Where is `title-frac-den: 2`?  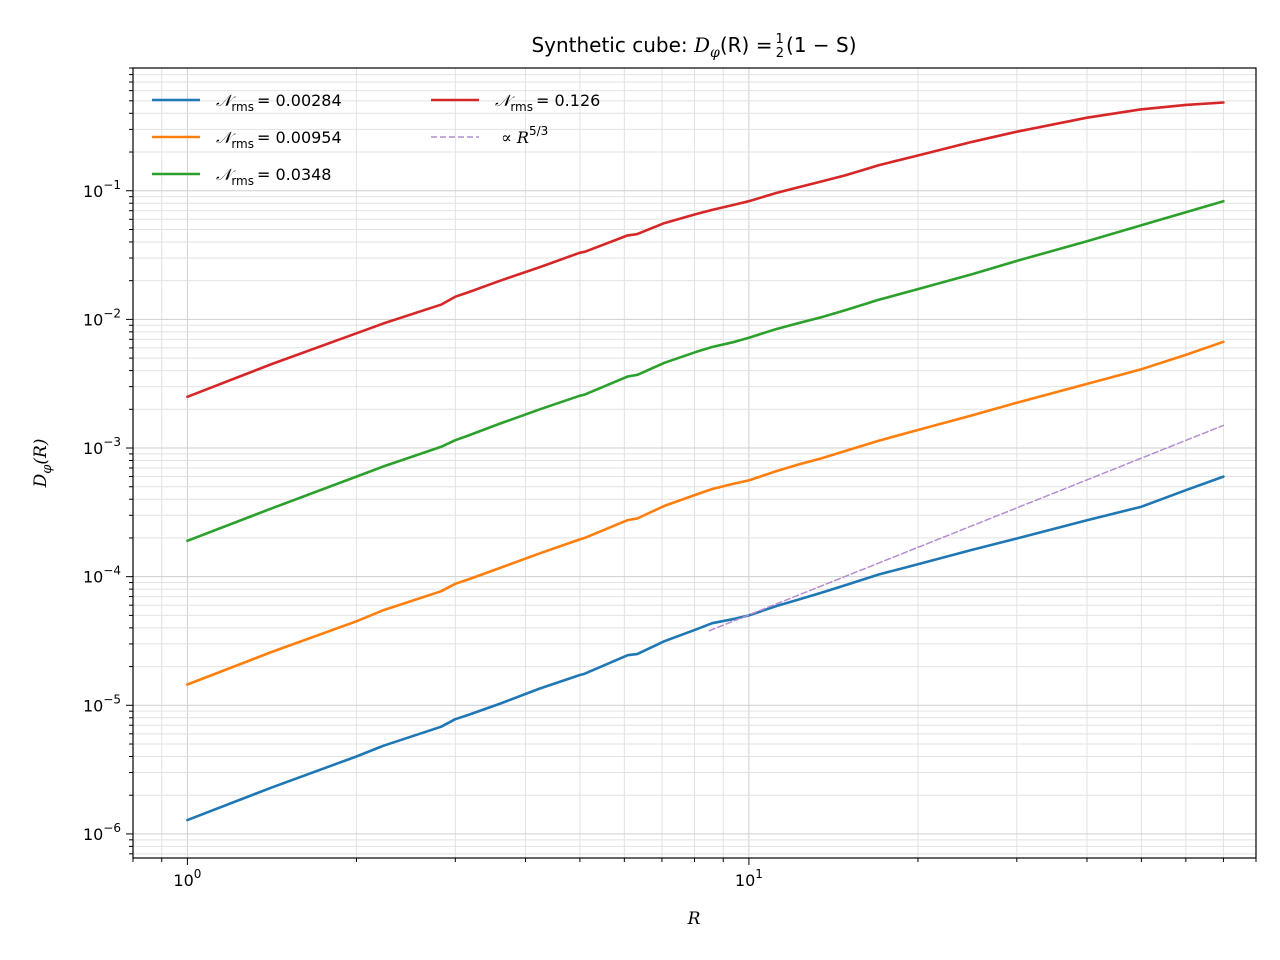
title-frac-den: 2 is located at coordinates (780, 53).